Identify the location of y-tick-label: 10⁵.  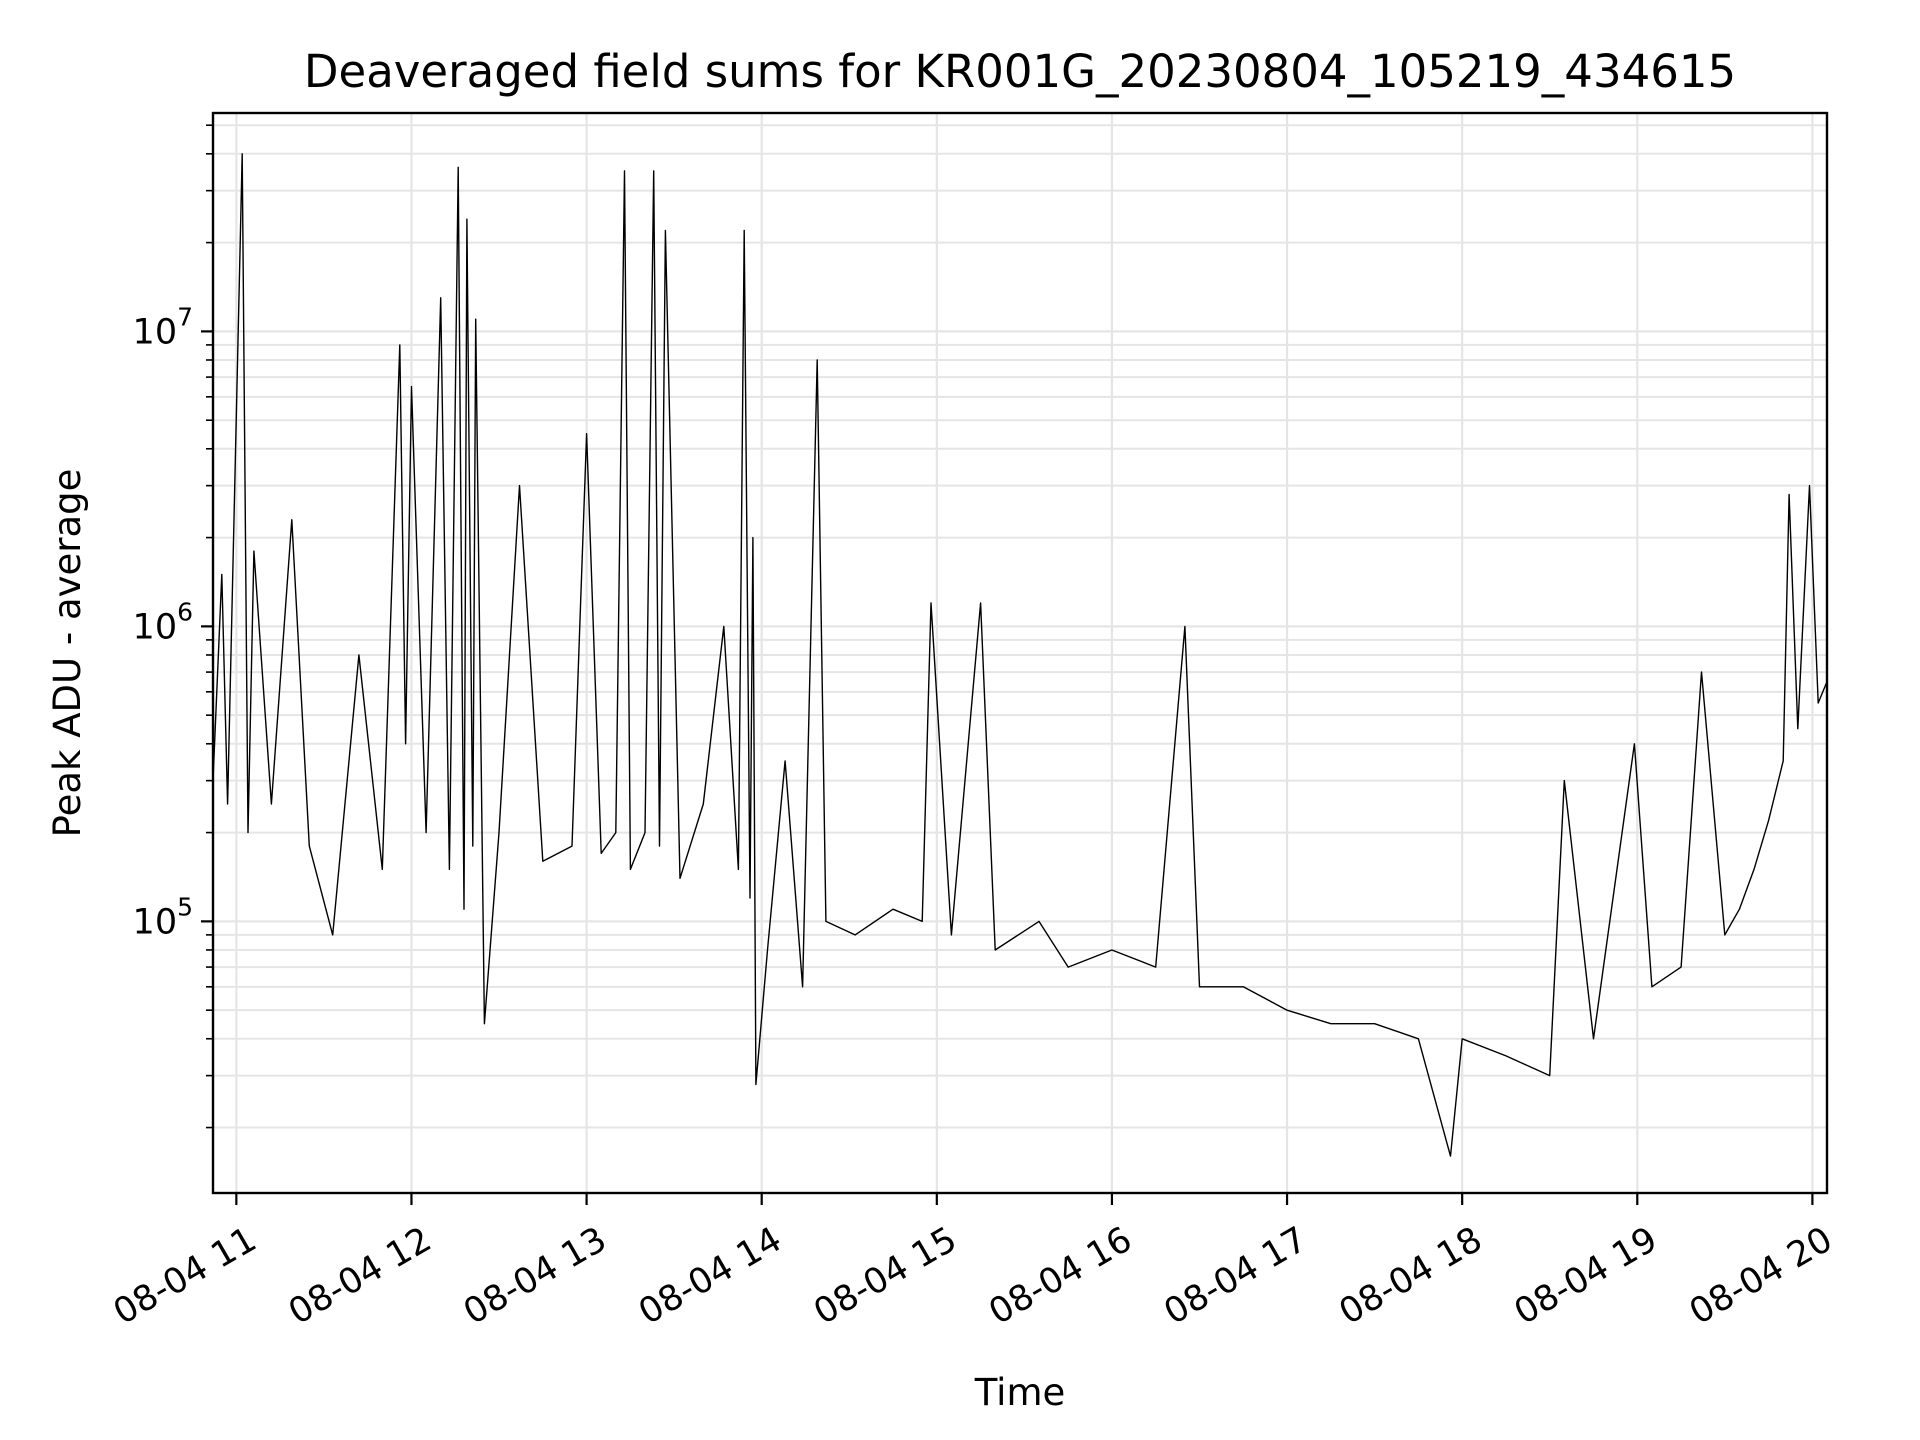
(163, 917).